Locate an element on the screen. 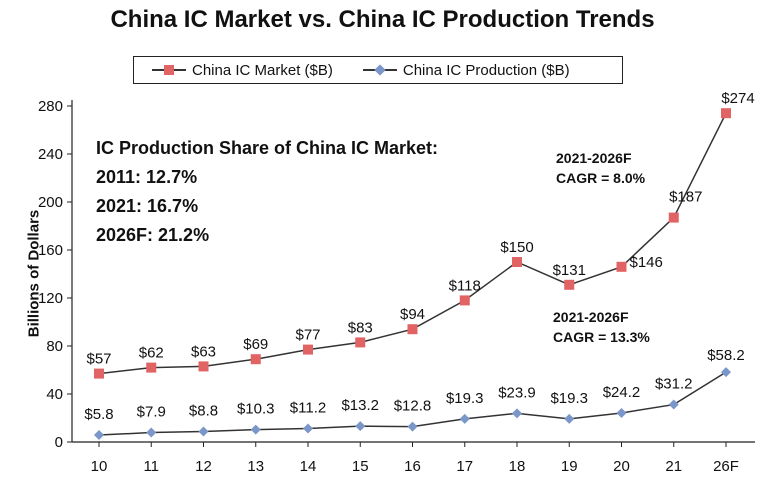 This screenshot has height=494, width=765. x-tick-label: 11 is located at coordinates (151, 466).